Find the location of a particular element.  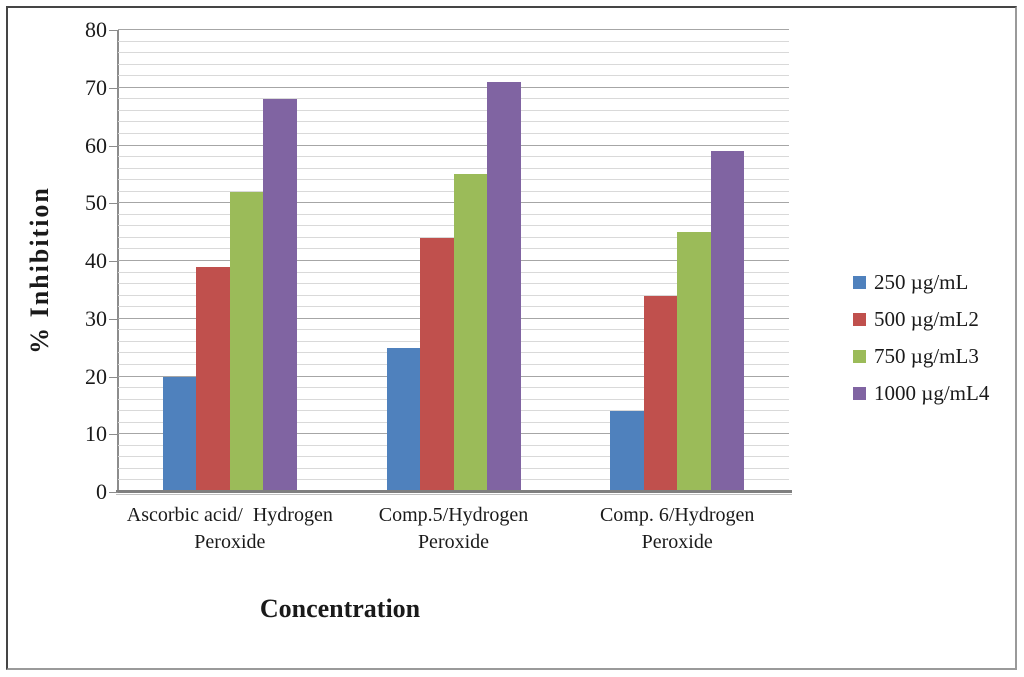

x-category-label: Comp. 6/Hydrogen Peroxide is located at coordinates (677, 528).